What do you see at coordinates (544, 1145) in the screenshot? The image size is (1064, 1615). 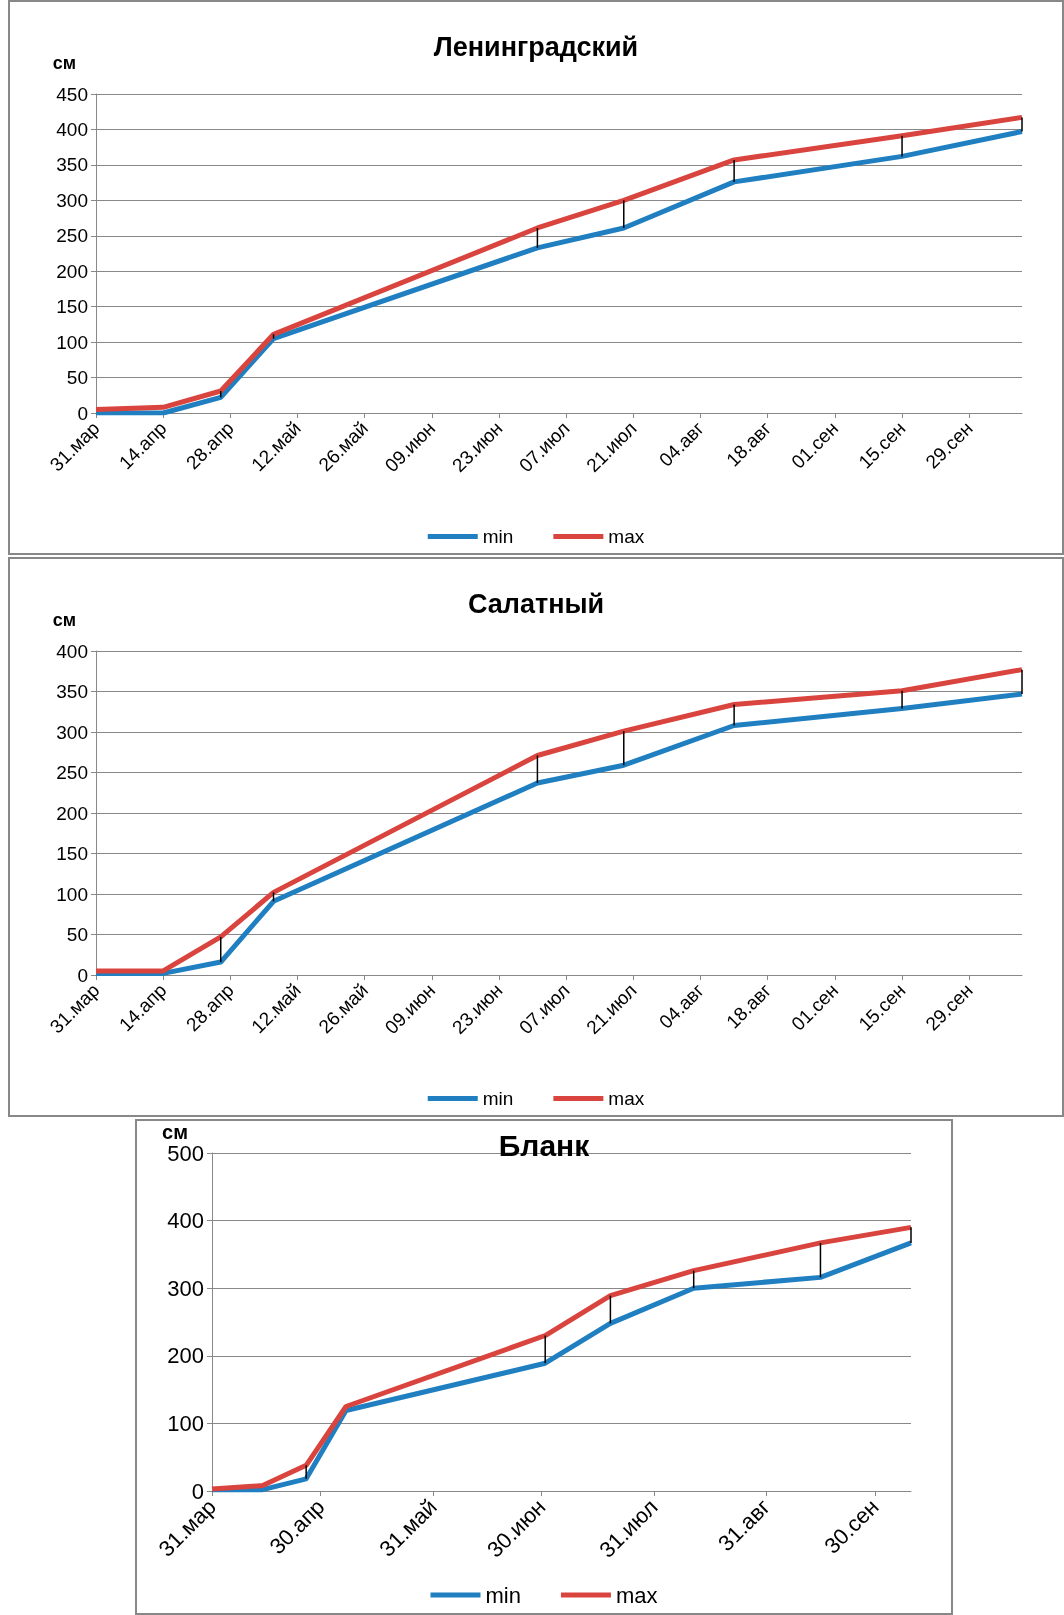 I see `chart-title: Бланк` at bounding box center [544, 1145].